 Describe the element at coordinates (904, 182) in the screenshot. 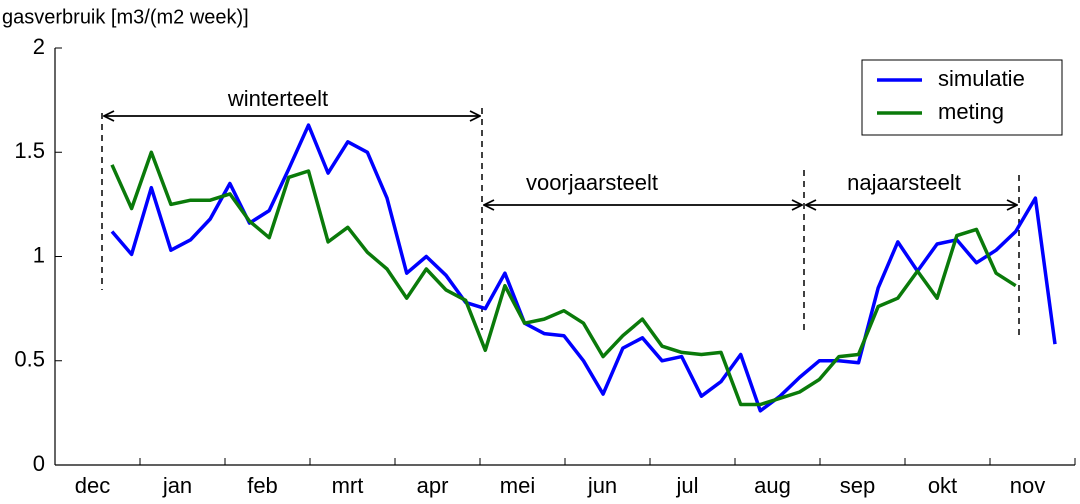

I see `annotation: najaarsteelt` at that location.